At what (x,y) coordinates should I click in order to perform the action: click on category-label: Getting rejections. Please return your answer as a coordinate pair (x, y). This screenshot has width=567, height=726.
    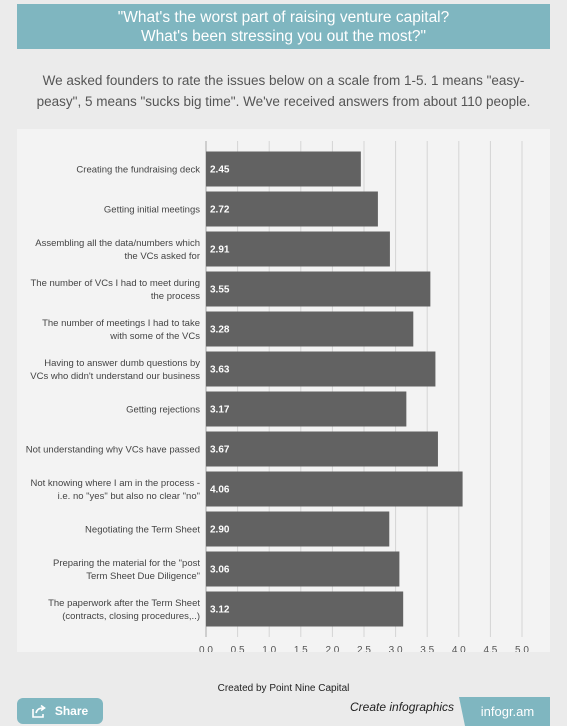
    Looking at the image, I should click on (163, 410).